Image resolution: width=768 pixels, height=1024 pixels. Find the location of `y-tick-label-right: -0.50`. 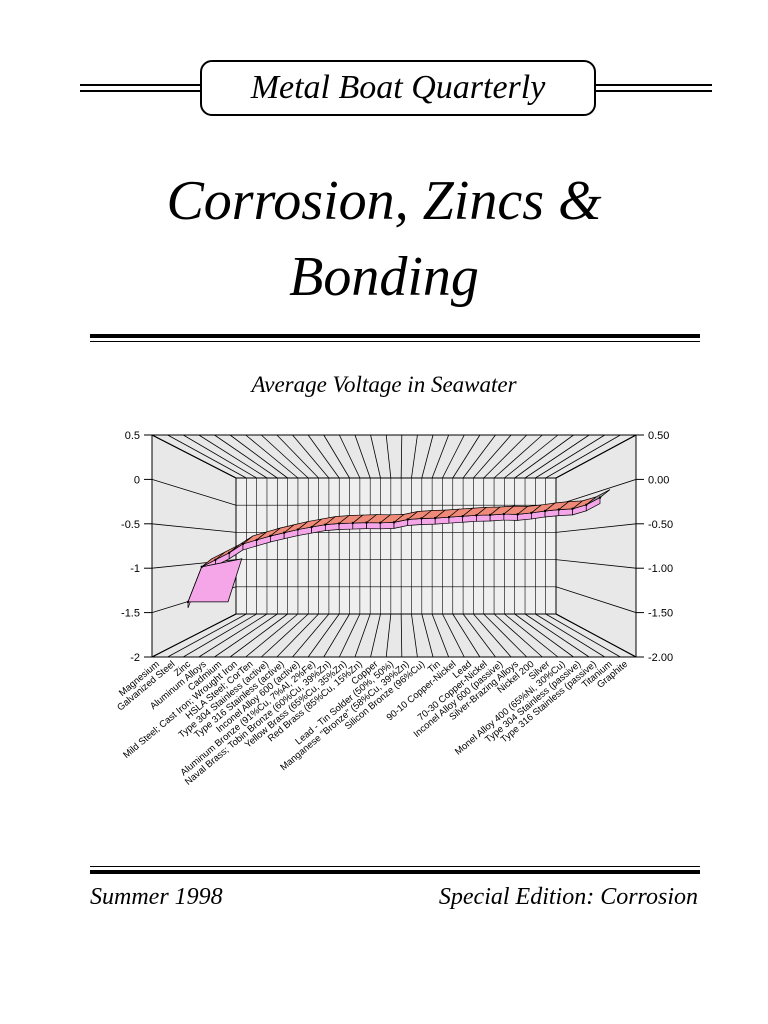

y-tick-label-right: -0.50 is located at coordinates (660, 525).